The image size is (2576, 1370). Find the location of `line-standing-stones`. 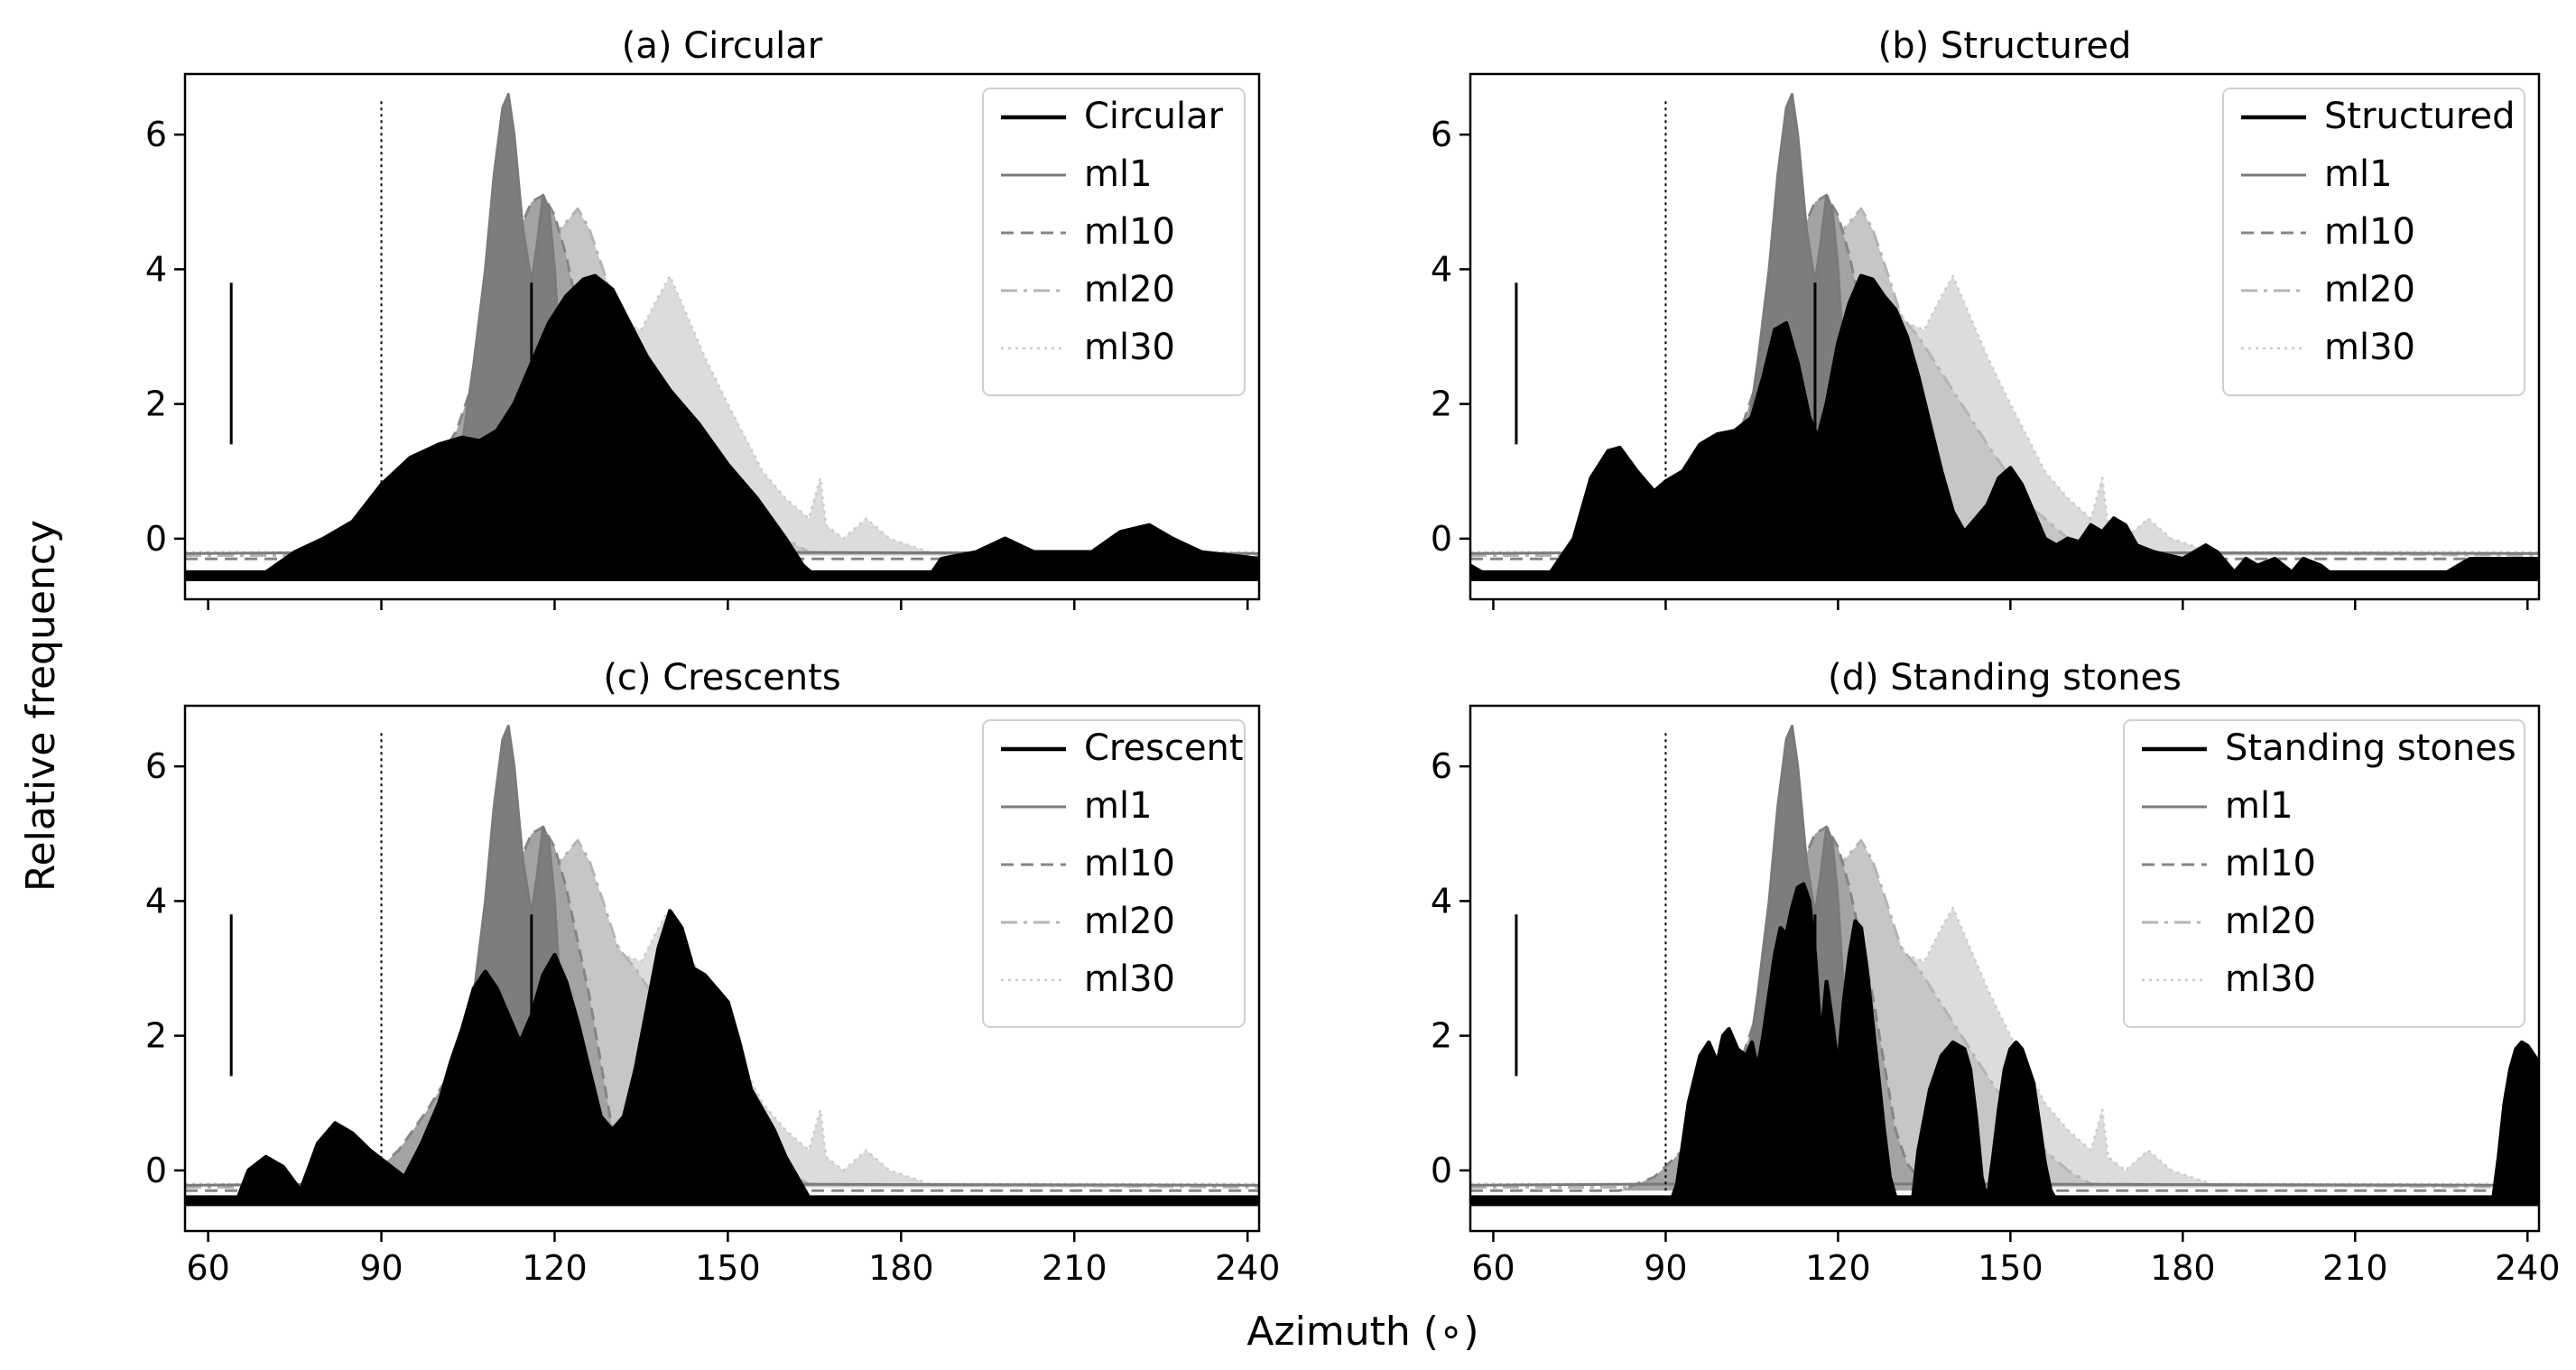

line-standing-stones is located at coordinates (2004, 1042).